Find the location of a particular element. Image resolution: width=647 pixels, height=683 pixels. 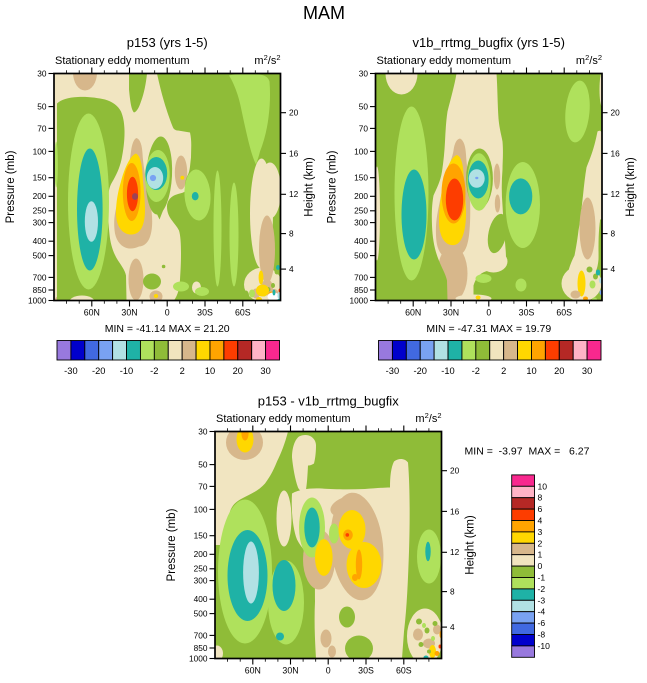

svg-text: MIN = -41.14 MAX = 21.20 is located at coordinates (167, 329).